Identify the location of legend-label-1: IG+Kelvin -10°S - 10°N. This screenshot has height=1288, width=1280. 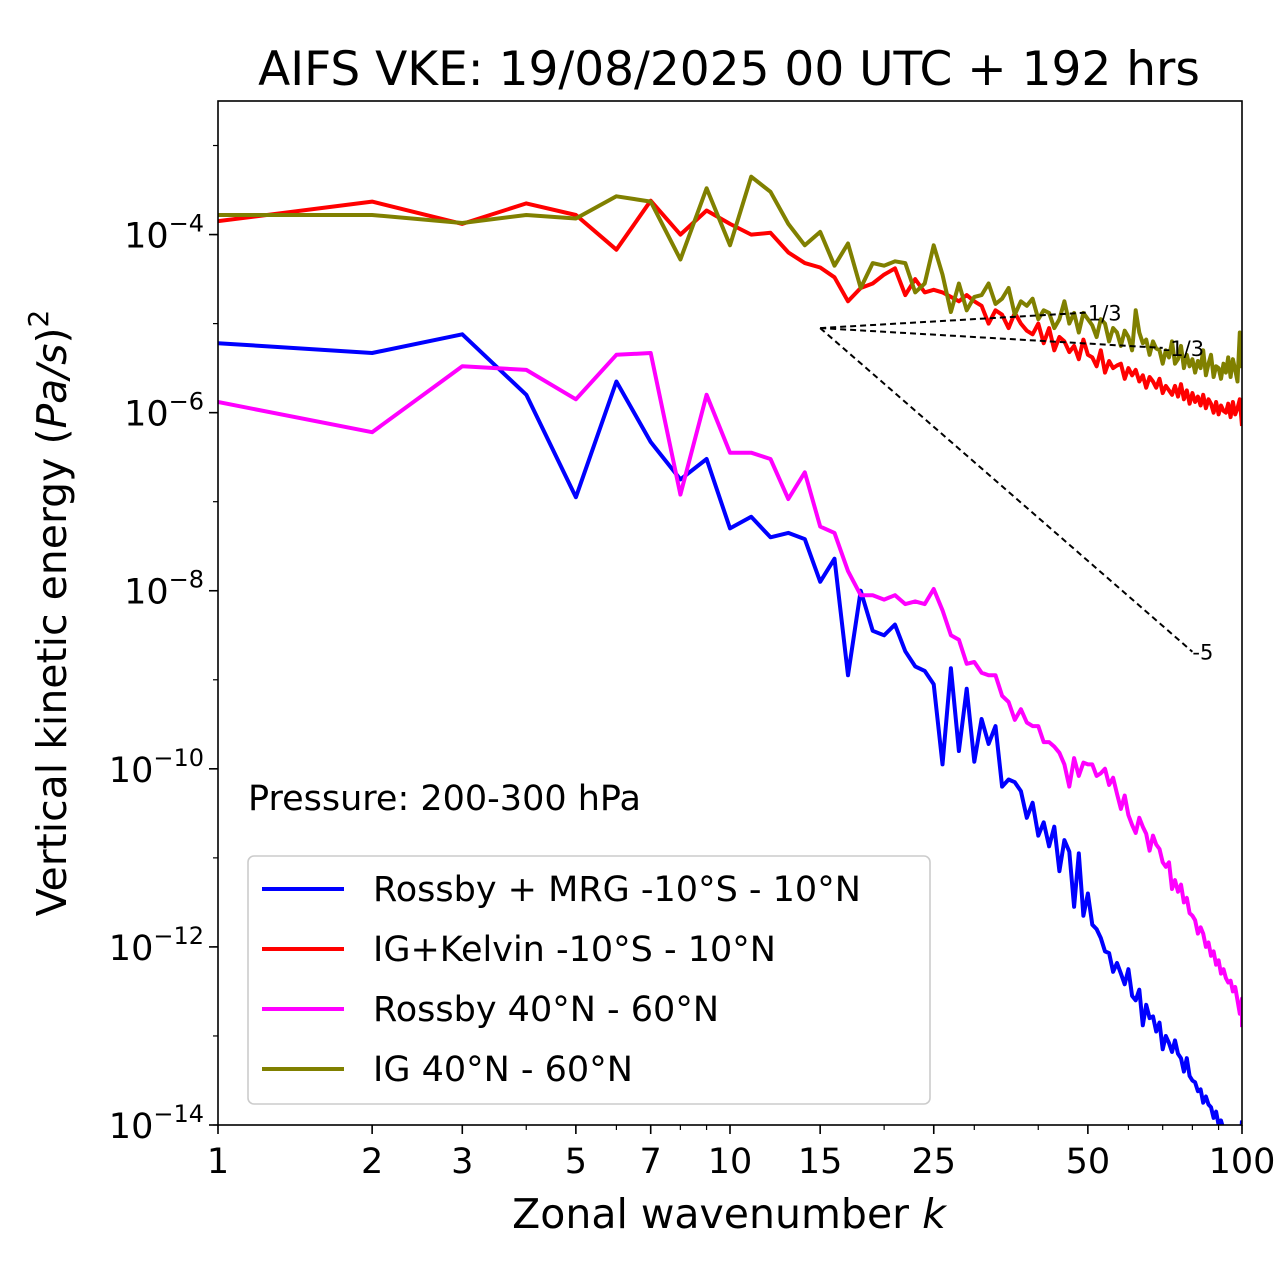
(574, 950).